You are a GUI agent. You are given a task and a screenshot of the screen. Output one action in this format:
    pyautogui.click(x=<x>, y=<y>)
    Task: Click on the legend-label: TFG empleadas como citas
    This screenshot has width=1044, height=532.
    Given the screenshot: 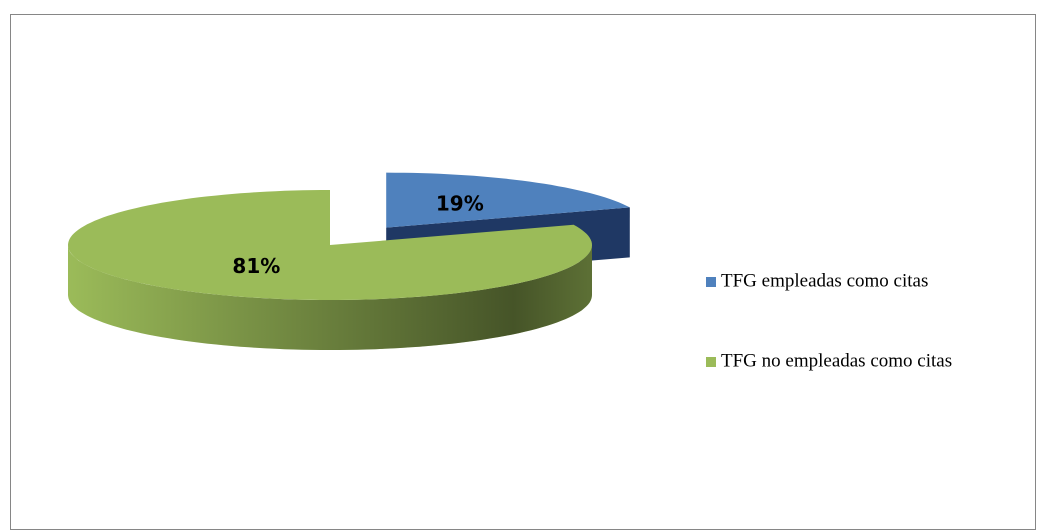 What is the action you would take?
    pyautogui.click(x=824, y=280)
    